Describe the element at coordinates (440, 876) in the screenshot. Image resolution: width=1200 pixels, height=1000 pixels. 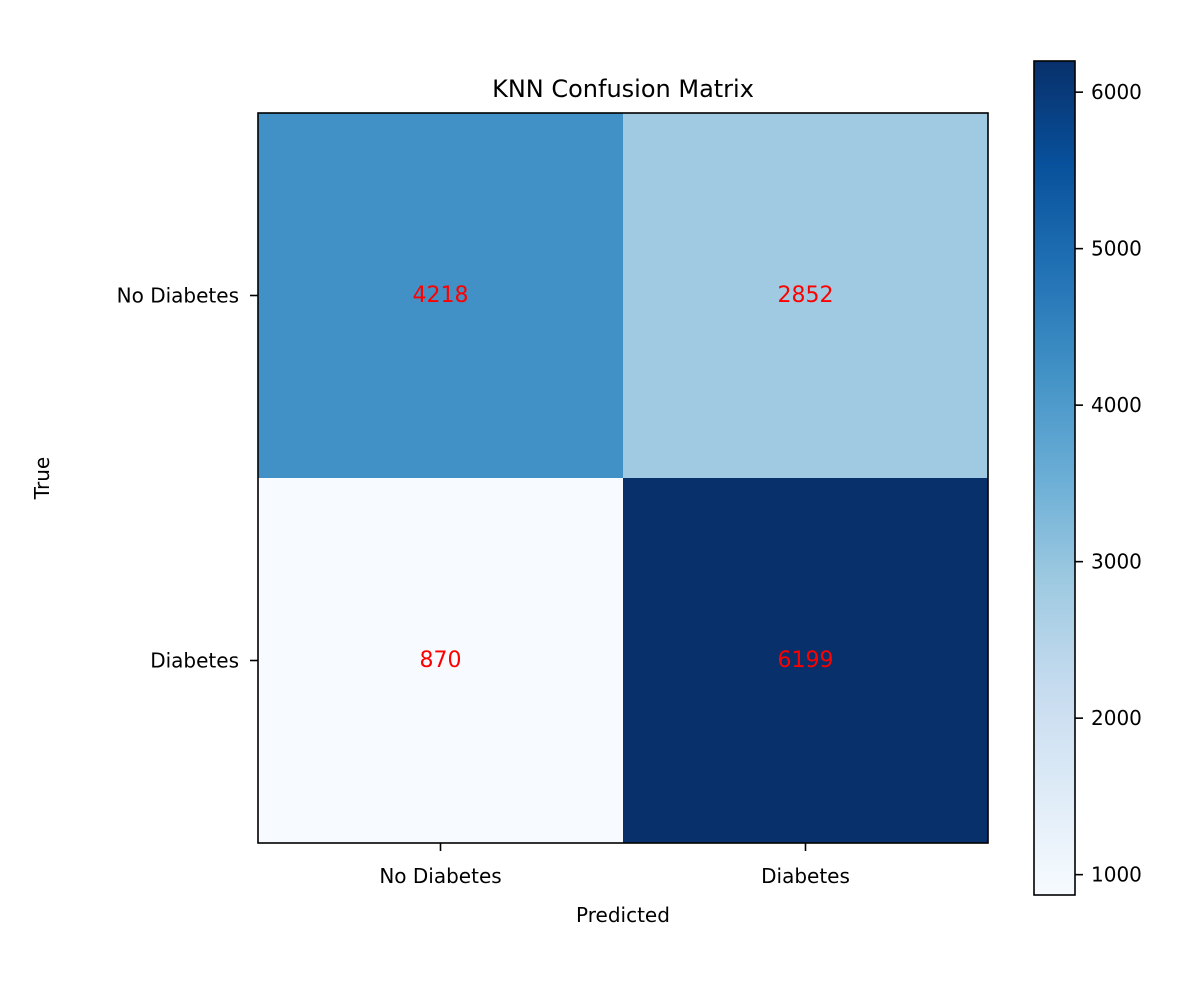
I see `x-tick-label: No Diabetes` at that location.